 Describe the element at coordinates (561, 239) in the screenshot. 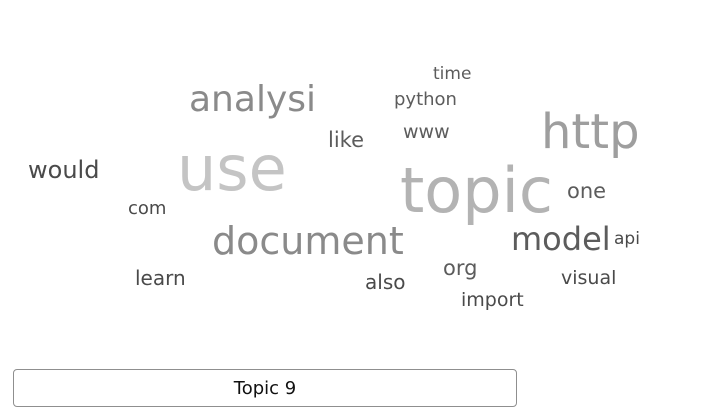

I see `word-model: model` at that location.